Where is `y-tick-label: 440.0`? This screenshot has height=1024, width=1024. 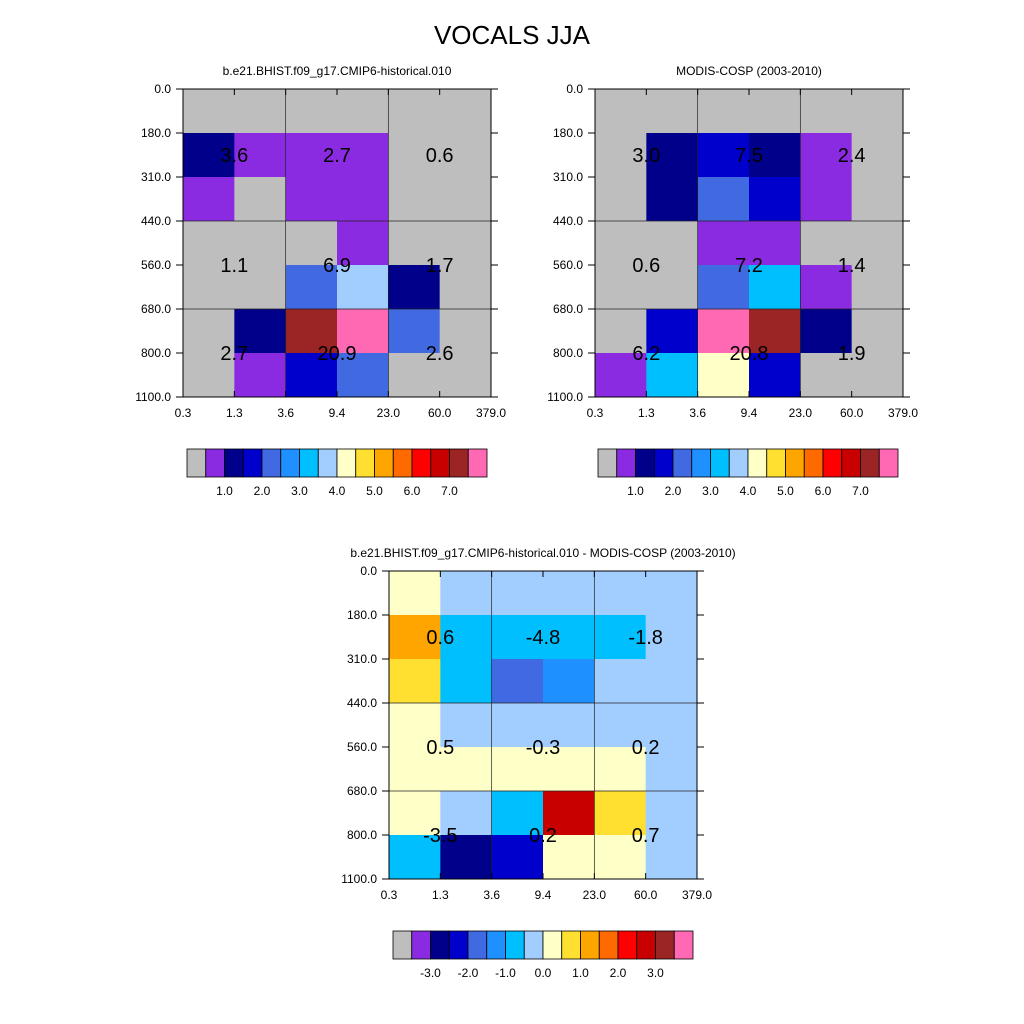
y-tick-label: 440.0 is located at coordinates (156, 221).